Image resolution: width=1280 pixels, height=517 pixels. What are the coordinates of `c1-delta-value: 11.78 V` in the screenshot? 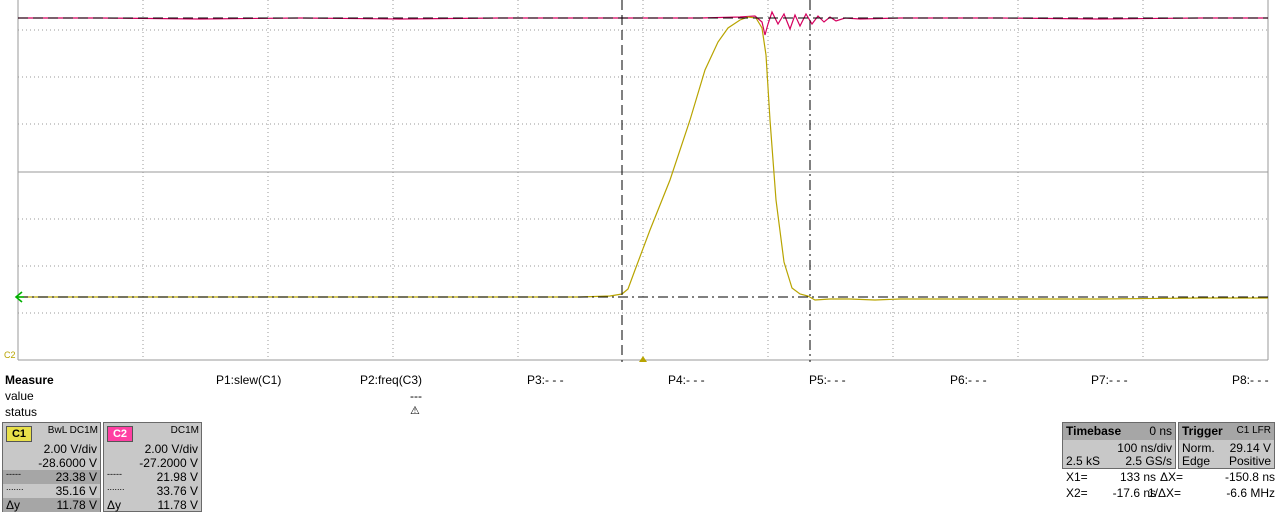 It's located at (76, 505).